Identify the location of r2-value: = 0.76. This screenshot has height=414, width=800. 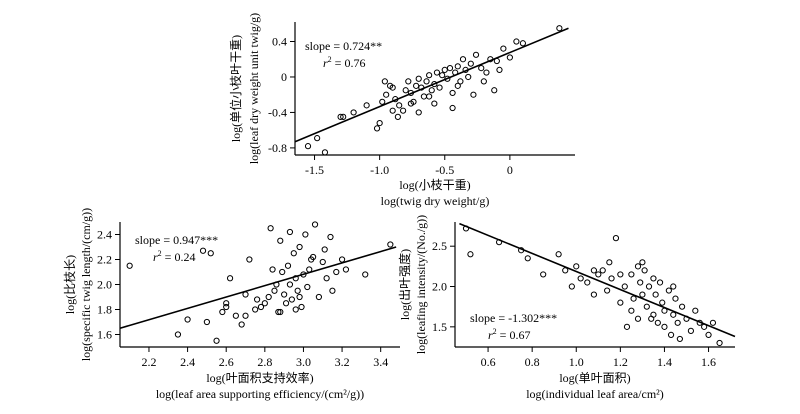
(349, 63).